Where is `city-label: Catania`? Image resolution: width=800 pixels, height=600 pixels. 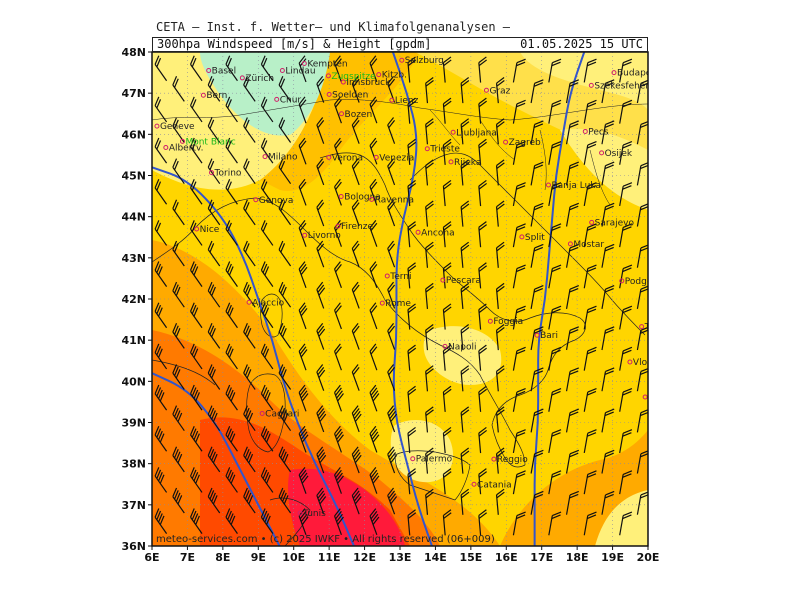
city-label: Catania is located at coordinates (494, 485).